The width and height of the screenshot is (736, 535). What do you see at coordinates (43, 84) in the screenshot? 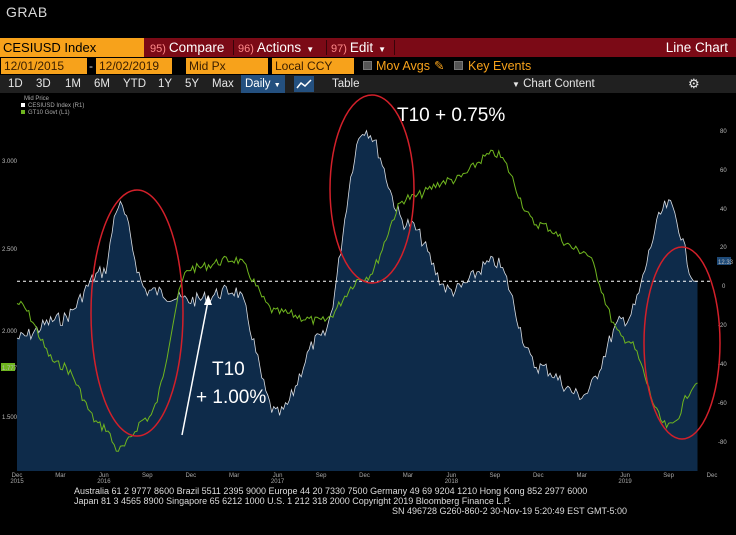
I see `period-3d: 3D` at bounding box center [43, 84].